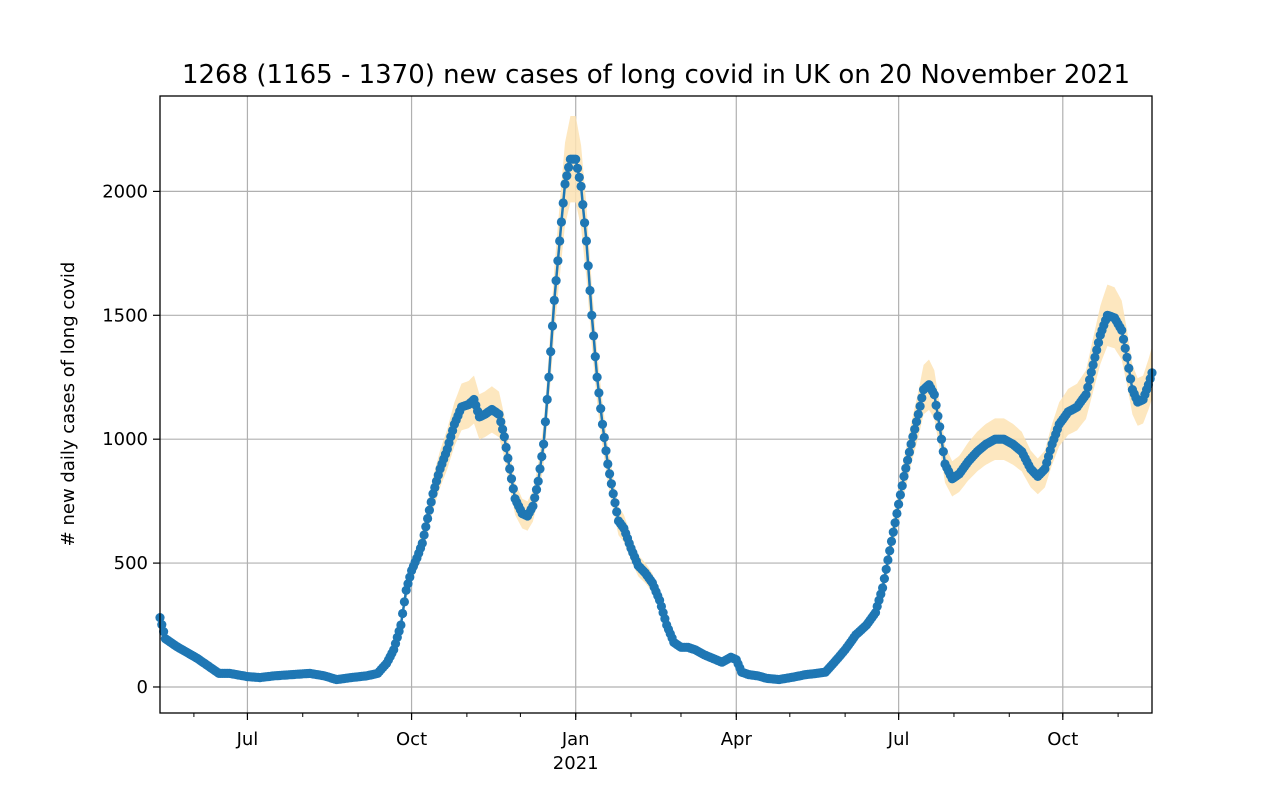  Describe the element at coordinates (142, 687) in the screenshot. I see `y-tick-label: 0` at that location.